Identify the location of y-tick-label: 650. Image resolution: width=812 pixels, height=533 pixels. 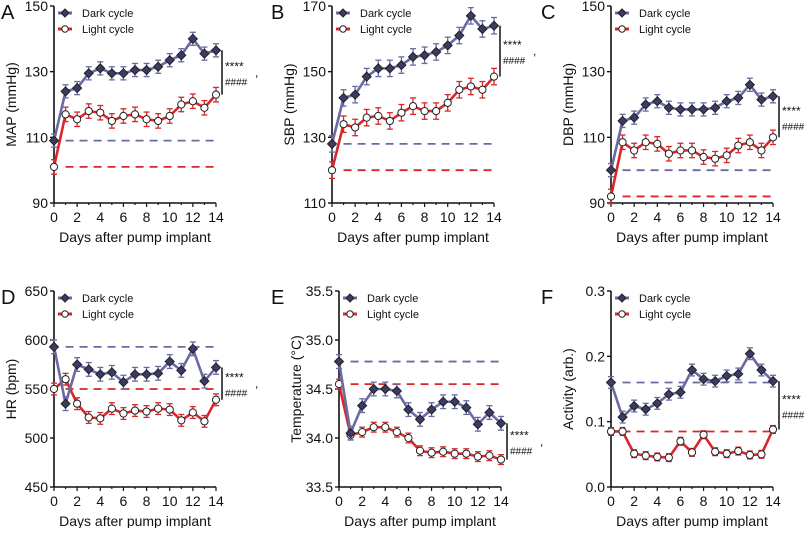
(37, 291).